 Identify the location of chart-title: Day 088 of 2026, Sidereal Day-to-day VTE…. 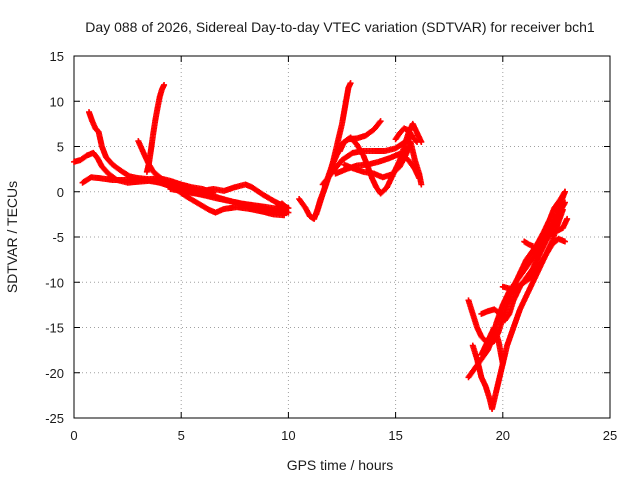
(340, 27).